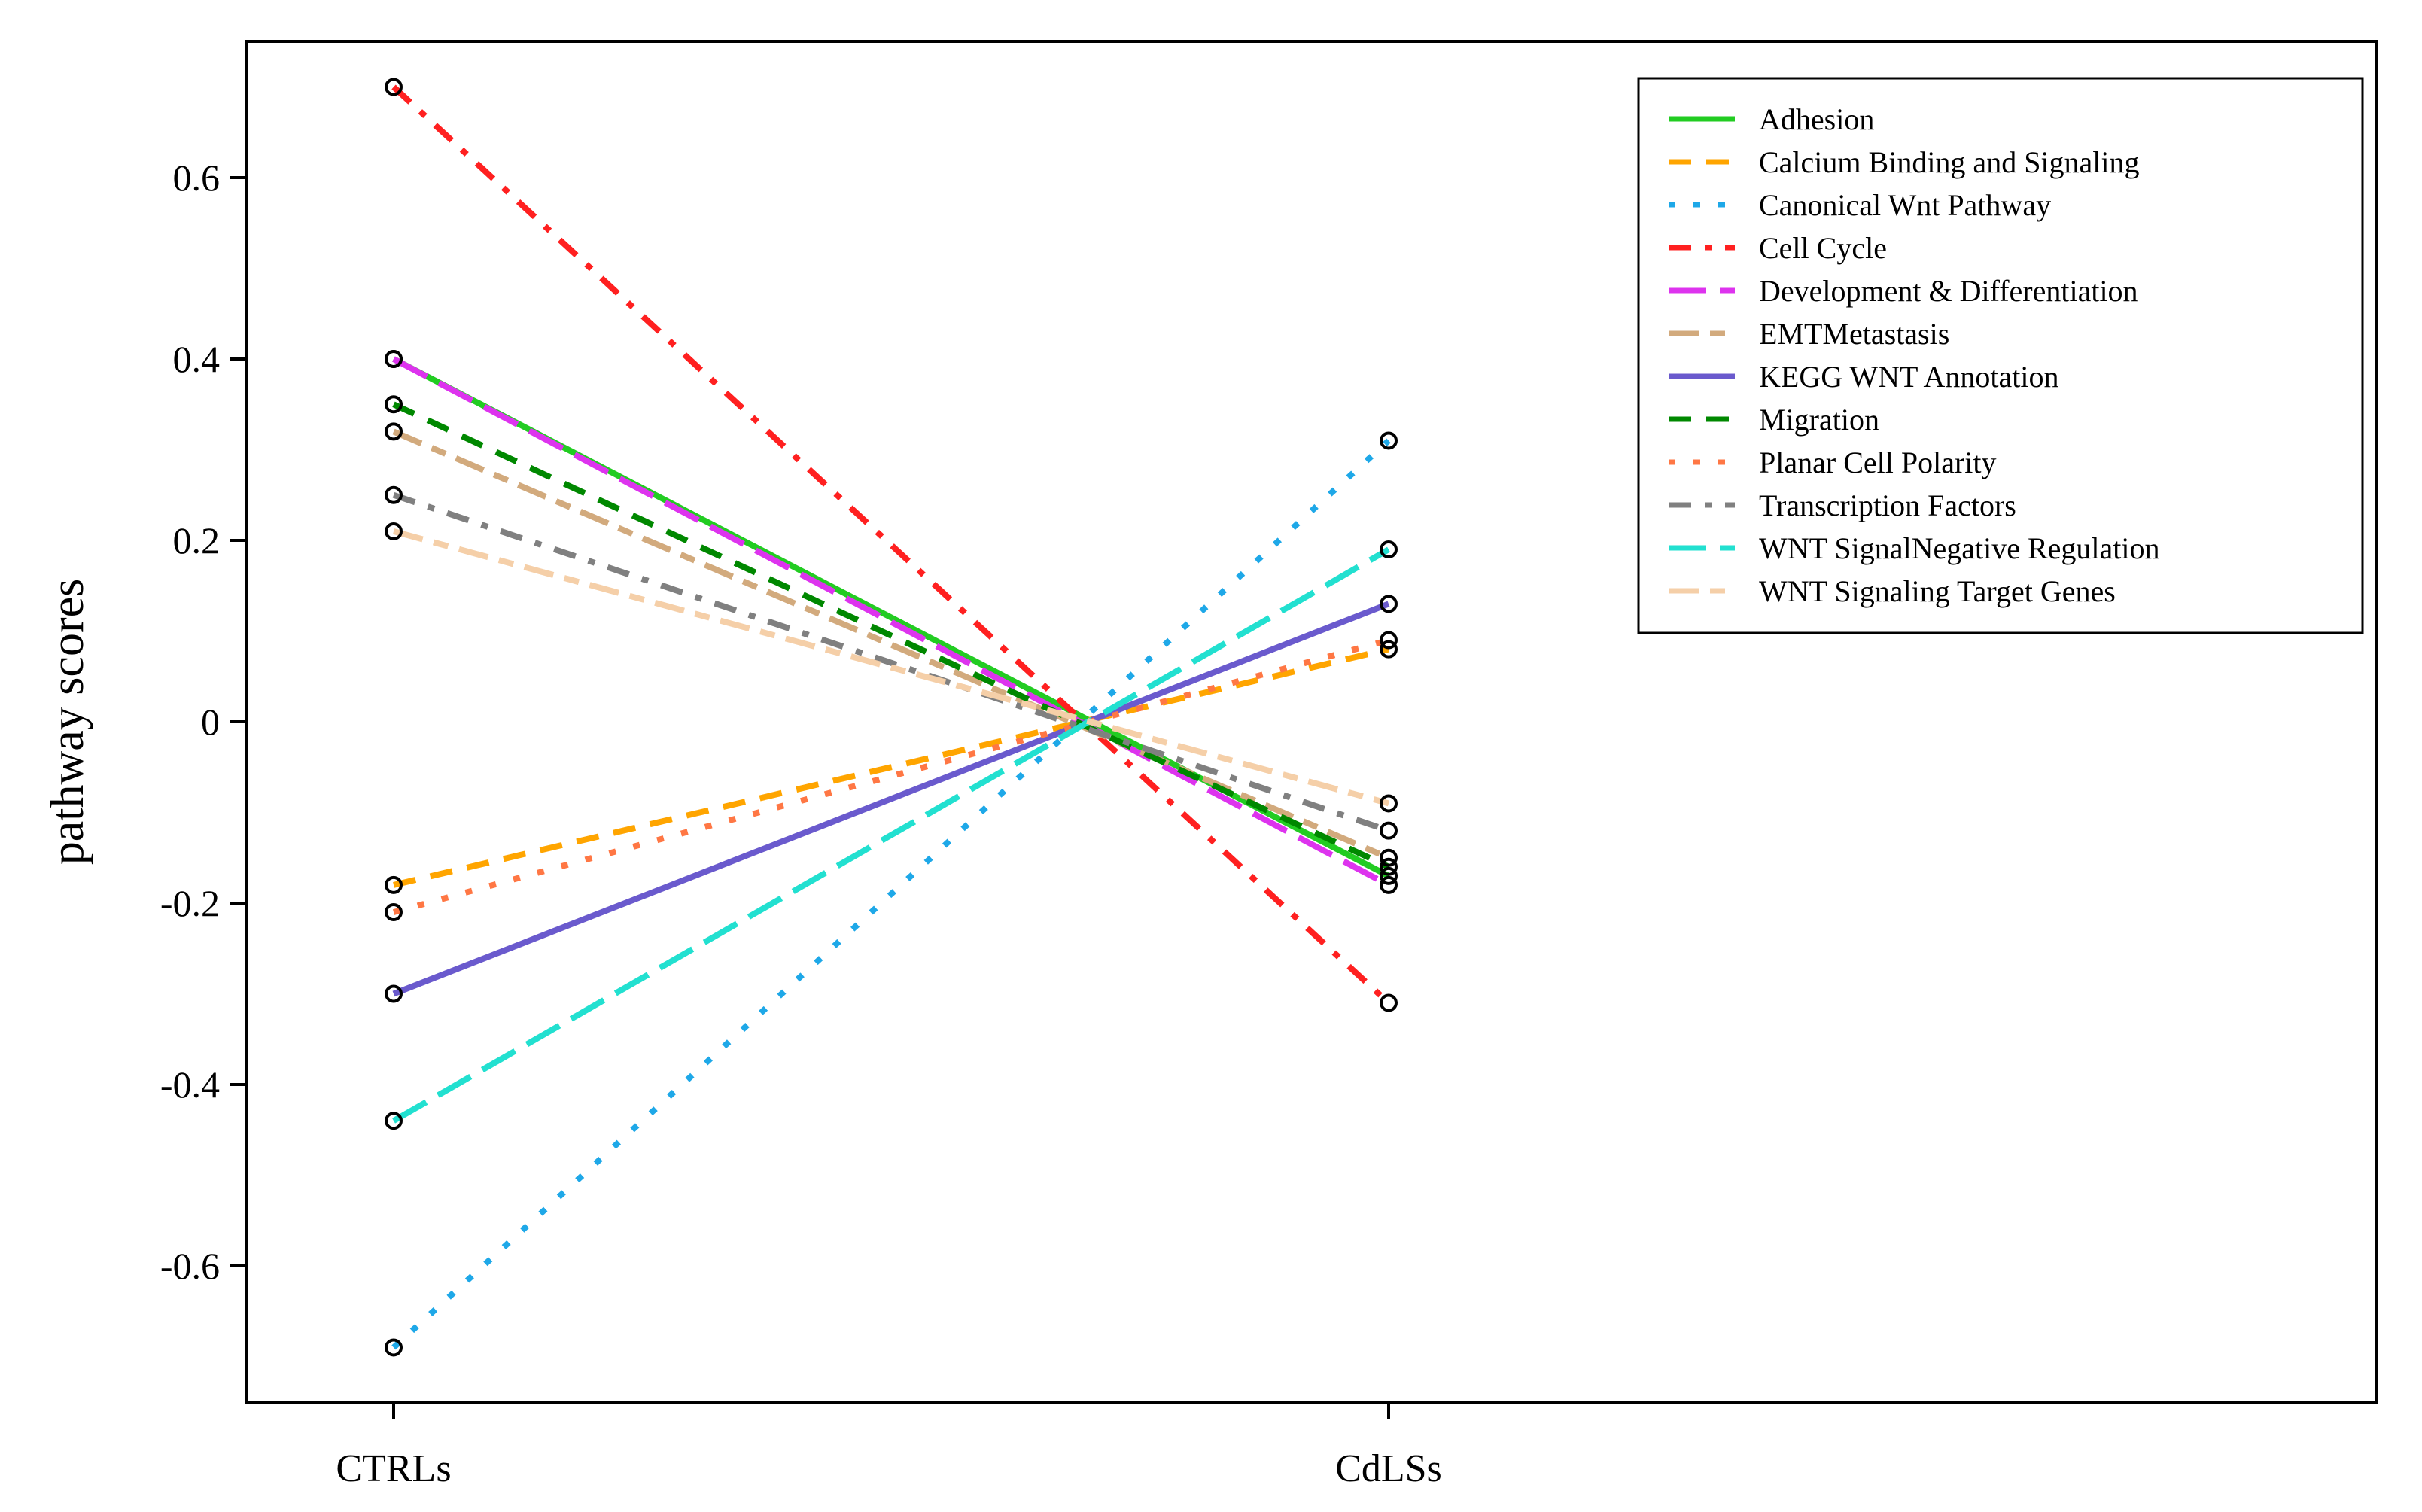 This screenshot has height=1512, width=2422. What do you see at coordinates (67, 722) in the screenshot?
I see `y-axis-title: pathway scores` at bounding box center [67, 722].